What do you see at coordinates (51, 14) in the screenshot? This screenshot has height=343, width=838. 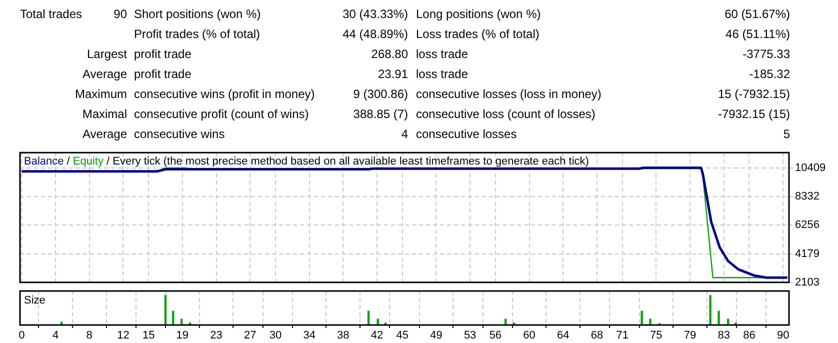 I see `text: Total trades` at bounding box center [51, 14].